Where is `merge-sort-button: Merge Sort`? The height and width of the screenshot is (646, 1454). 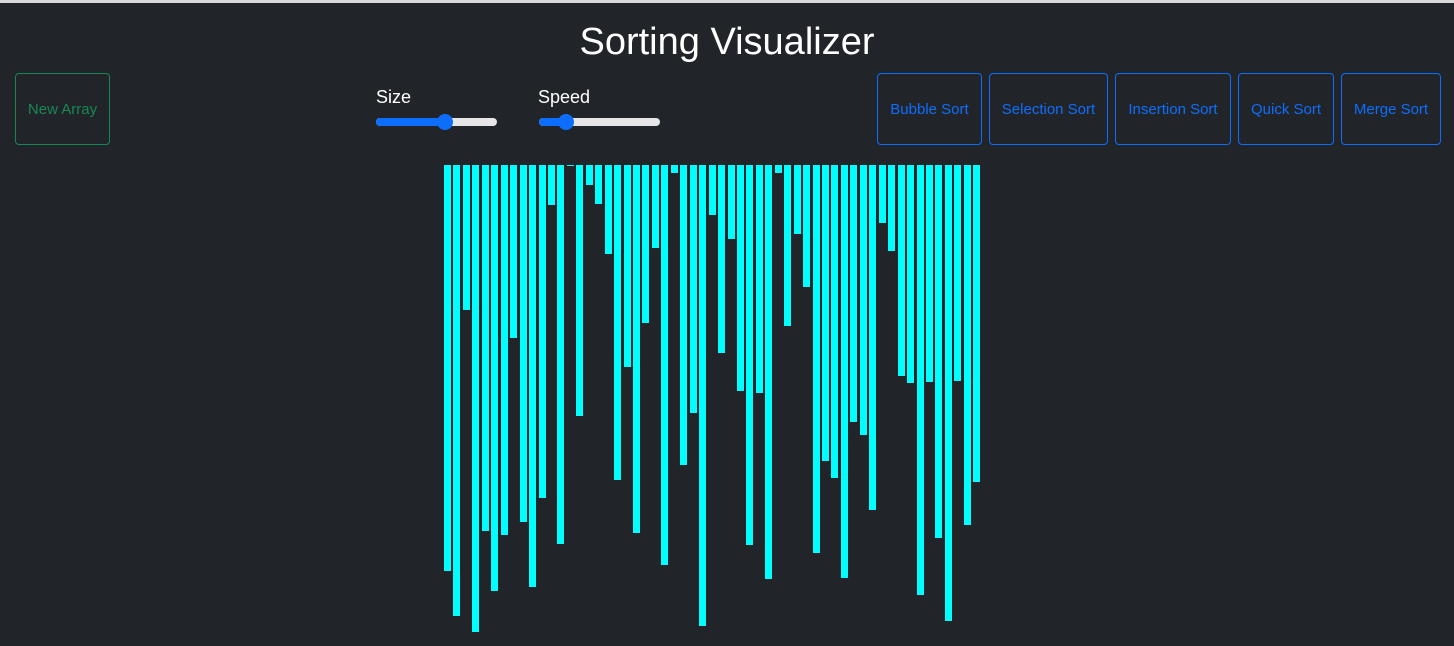 merge-sort-button: Merge Sort is located at coordinates (1391, 109).